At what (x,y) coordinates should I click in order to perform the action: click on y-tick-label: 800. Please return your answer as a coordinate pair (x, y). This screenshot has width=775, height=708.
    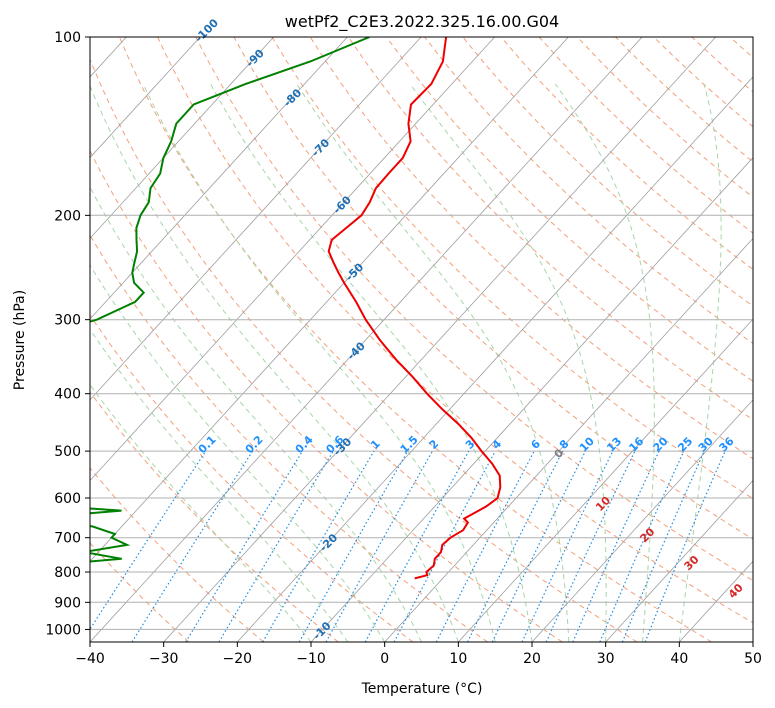
    Looking at the image, I should click on (67, 573).